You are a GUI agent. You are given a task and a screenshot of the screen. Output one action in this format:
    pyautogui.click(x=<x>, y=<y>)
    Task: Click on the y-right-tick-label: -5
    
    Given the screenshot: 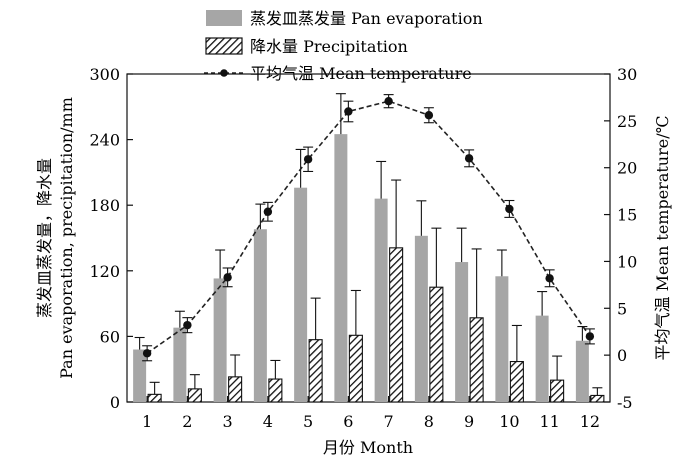 What is the action you would take?
    pyautogui.click(x=625, y=402)
    